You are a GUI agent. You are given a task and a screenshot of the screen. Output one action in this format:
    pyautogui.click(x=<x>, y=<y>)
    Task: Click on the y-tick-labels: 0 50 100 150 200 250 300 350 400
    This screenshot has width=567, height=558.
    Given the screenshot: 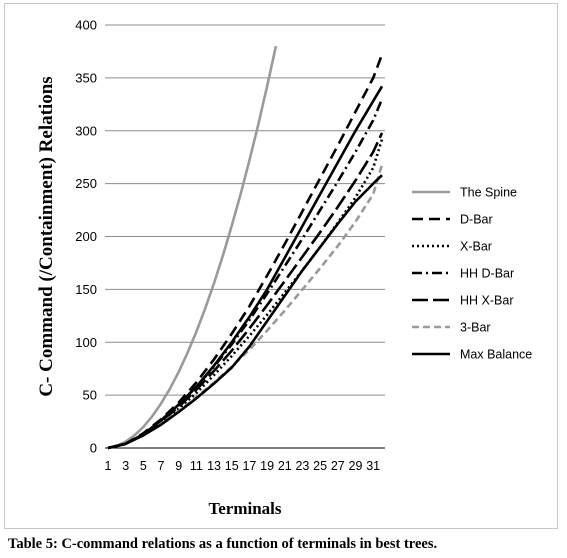 What is the action you would take?
    pyautogui.click(x=86, y=237)
    